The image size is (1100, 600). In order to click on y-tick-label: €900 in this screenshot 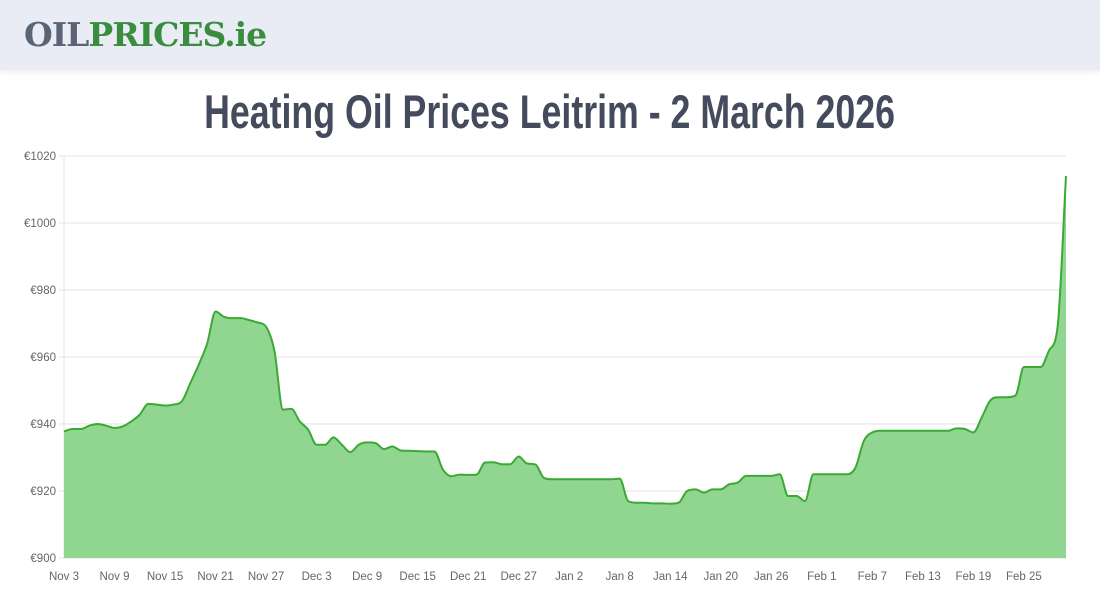, I will do `click(43, 559)`.